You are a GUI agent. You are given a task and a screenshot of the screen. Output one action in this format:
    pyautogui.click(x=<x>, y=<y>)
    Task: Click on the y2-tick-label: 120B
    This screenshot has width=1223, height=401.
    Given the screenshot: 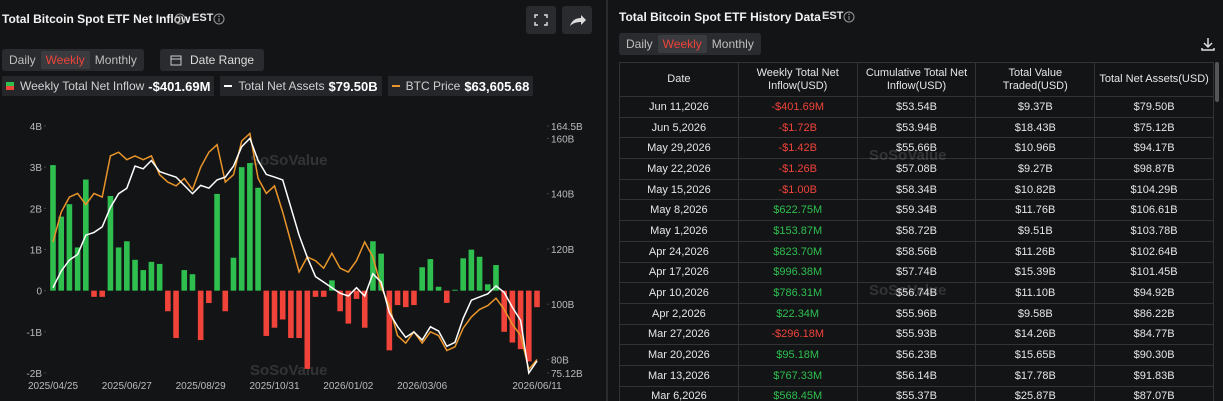 What is the action you would take?
    pyautogui.click(x=563, y=250)
    